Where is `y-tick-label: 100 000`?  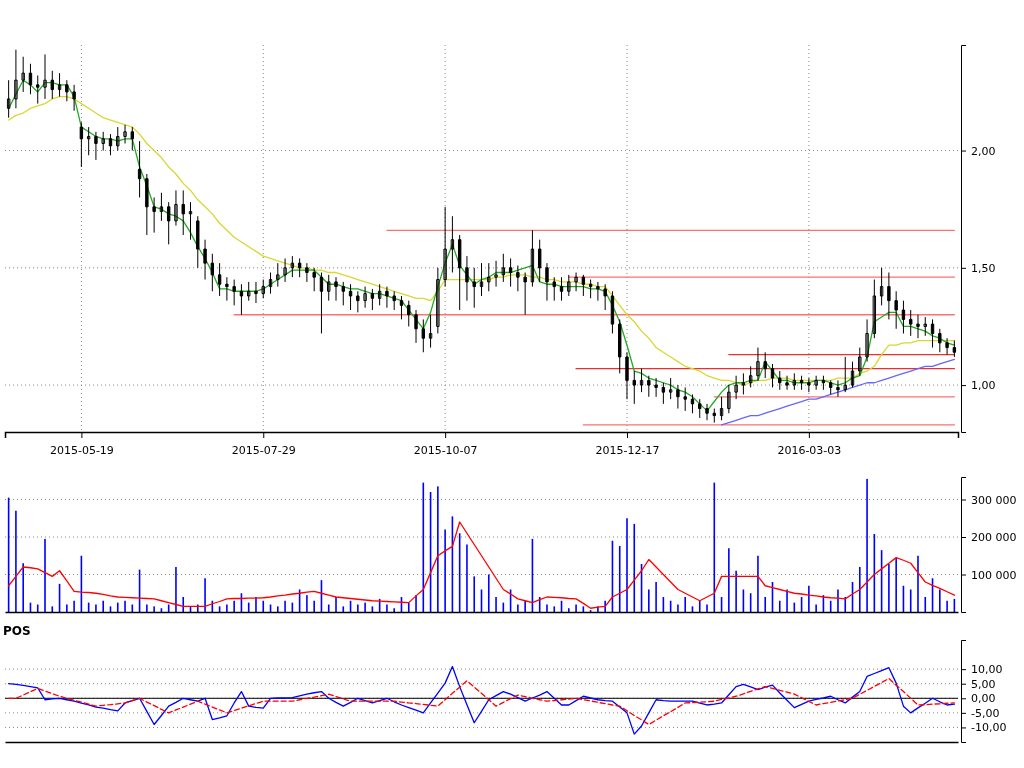
y-tick-label: 100 000 is located at coordinates (994, 575).